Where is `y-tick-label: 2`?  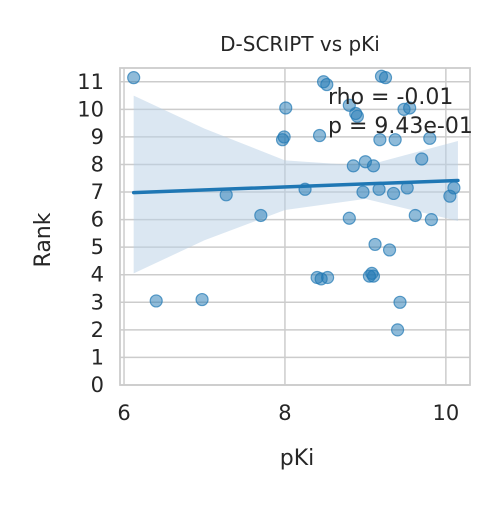
y-tick-label: 2 is located at coordinates (97, 330).